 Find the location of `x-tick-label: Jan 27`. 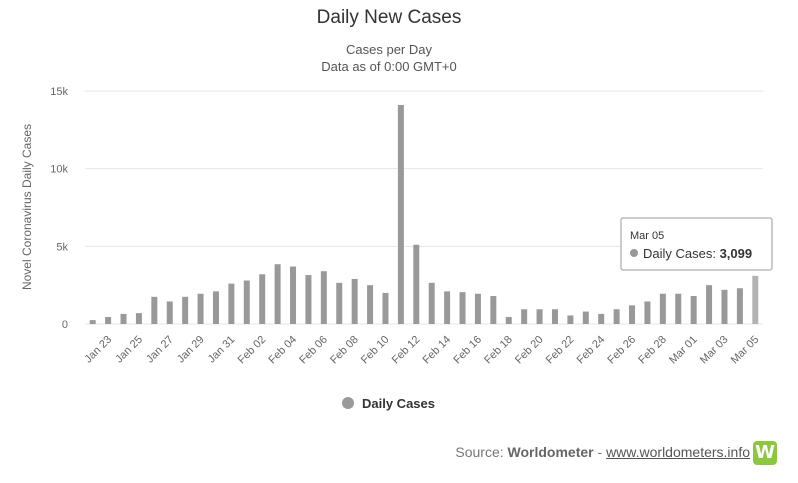

x-tick-label: Jan 27 is located at coordinates (160, 350).